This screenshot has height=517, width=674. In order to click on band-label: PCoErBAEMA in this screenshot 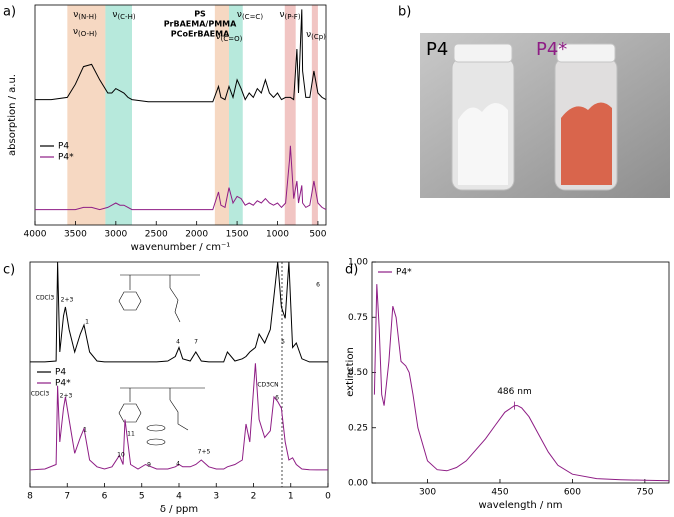, I will do `click(200, 34)`.